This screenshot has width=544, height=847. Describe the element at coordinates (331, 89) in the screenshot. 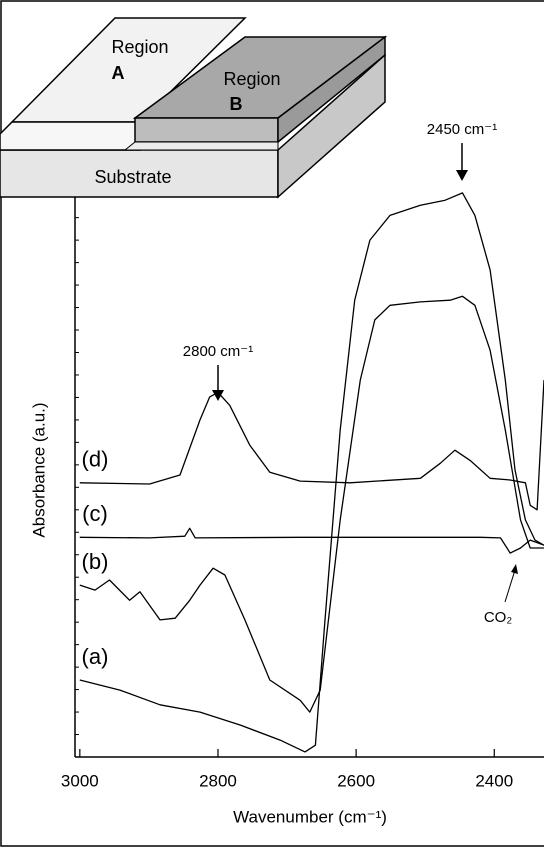

I see `region-b-side` at that location.